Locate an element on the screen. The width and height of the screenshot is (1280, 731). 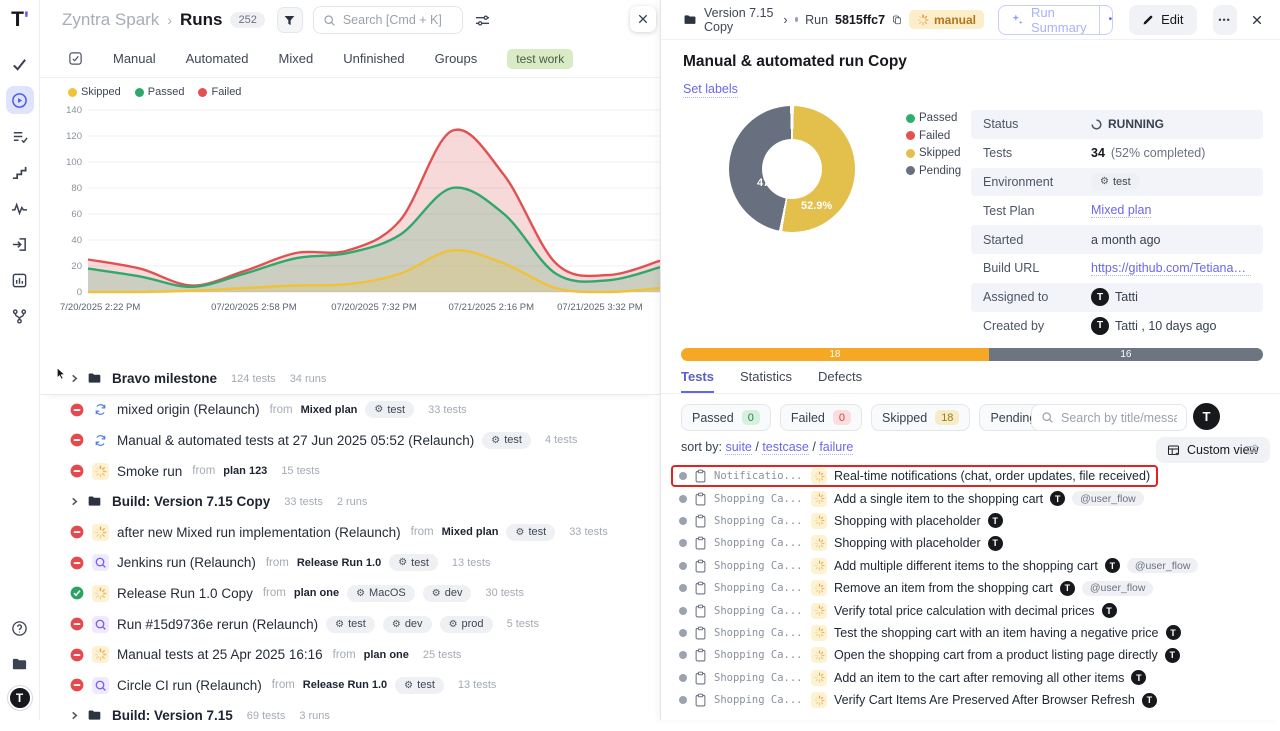
more-actions-button: ••• is located at coordinates (1224, 19).